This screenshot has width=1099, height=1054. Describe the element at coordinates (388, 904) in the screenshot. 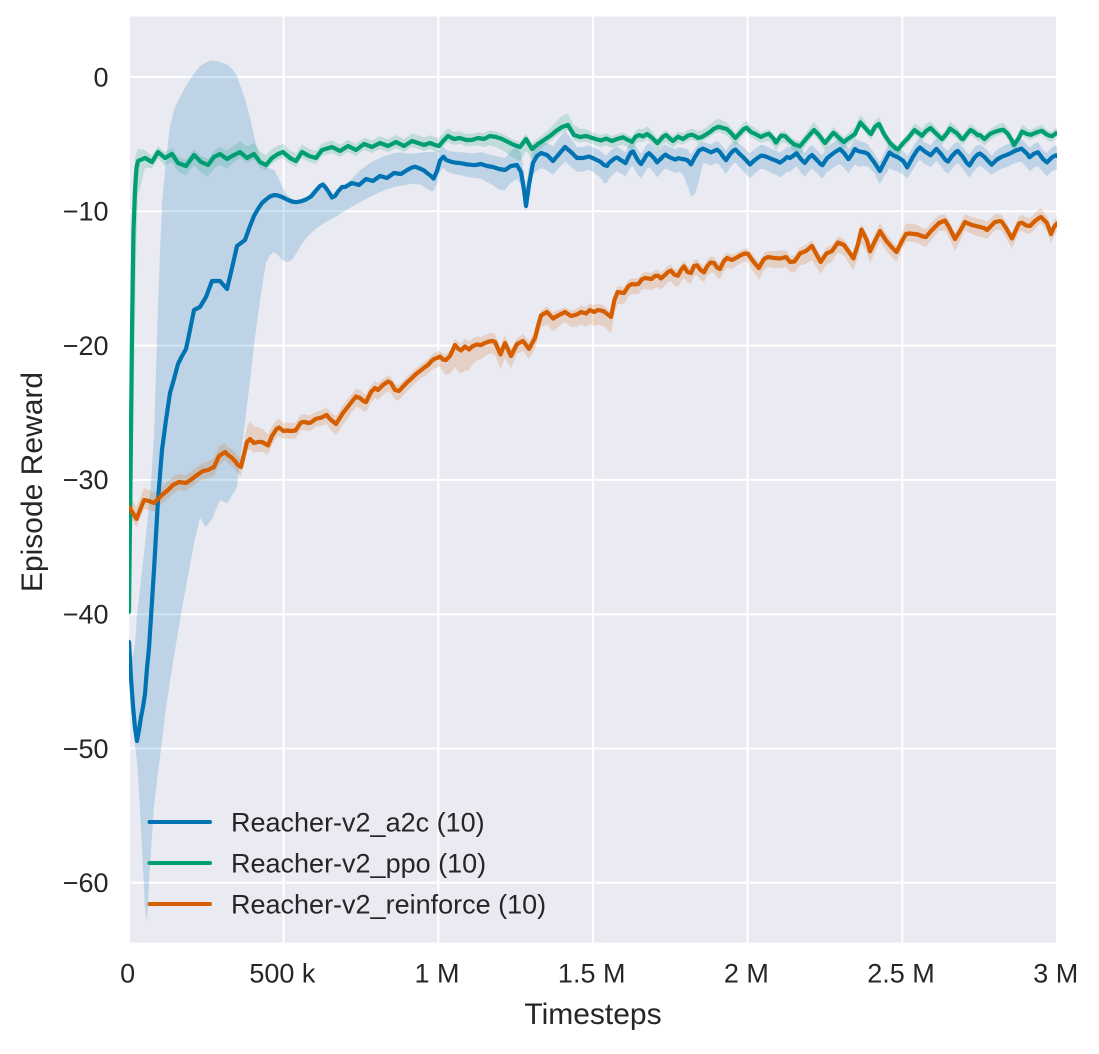

I see `svg-text: Reacher-v2_reinforce (10)` at that location.